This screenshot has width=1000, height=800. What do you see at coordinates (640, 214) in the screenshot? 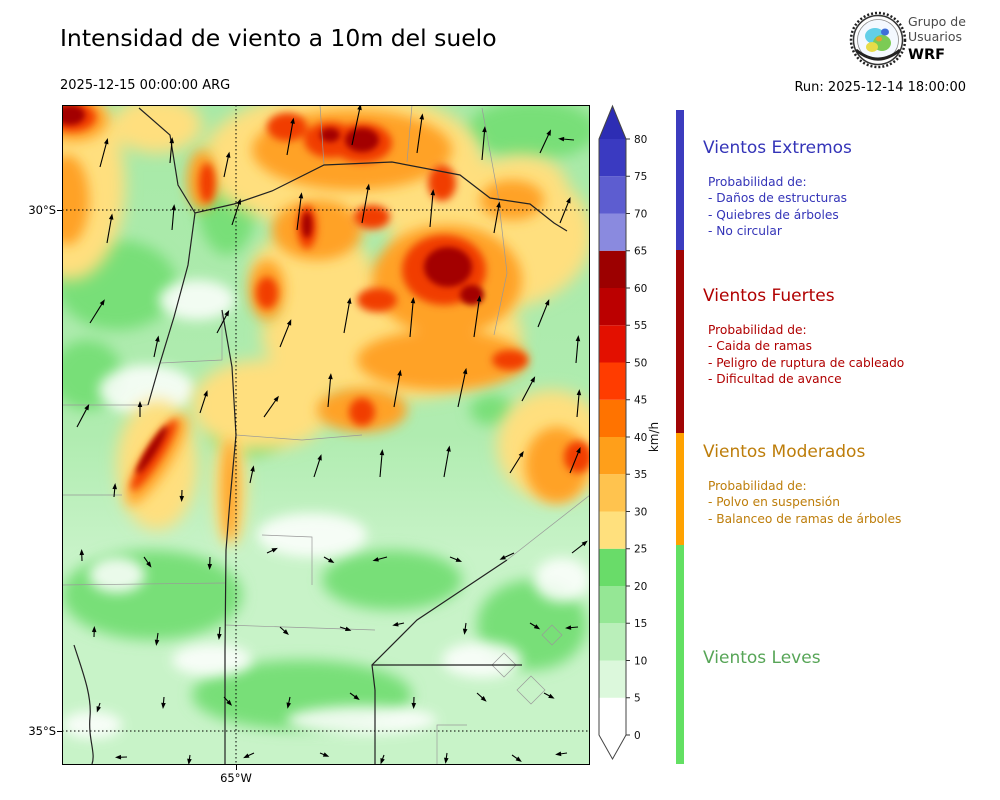
I see `colorbar-tick-label: 70` at bounding box center [640, 214].